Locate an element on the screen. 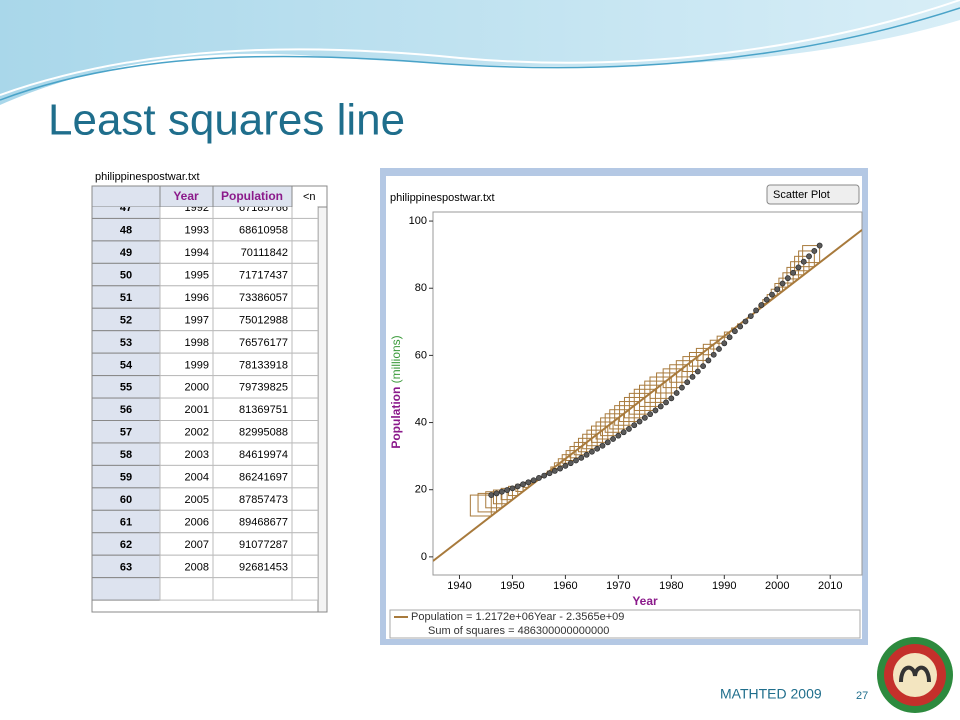  population-cell: 84619974 is located at coordinates (263, 455).